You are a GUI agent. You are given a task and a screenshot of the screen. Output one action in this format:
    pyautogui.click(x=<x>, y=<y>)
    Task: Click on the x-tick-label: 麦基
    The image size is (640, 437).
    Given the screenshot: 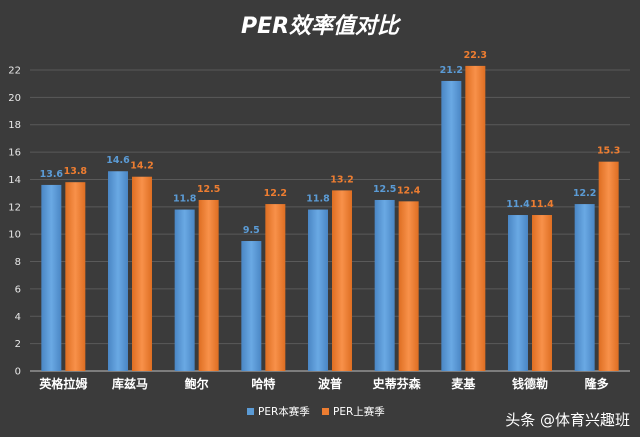 What is the action you would take?
    pyautogui.click(x=463, y=383)
    